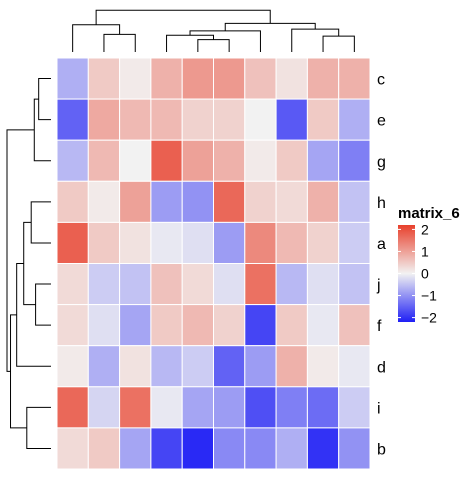  I want to click on column-dendrogram, so click(213, 30).